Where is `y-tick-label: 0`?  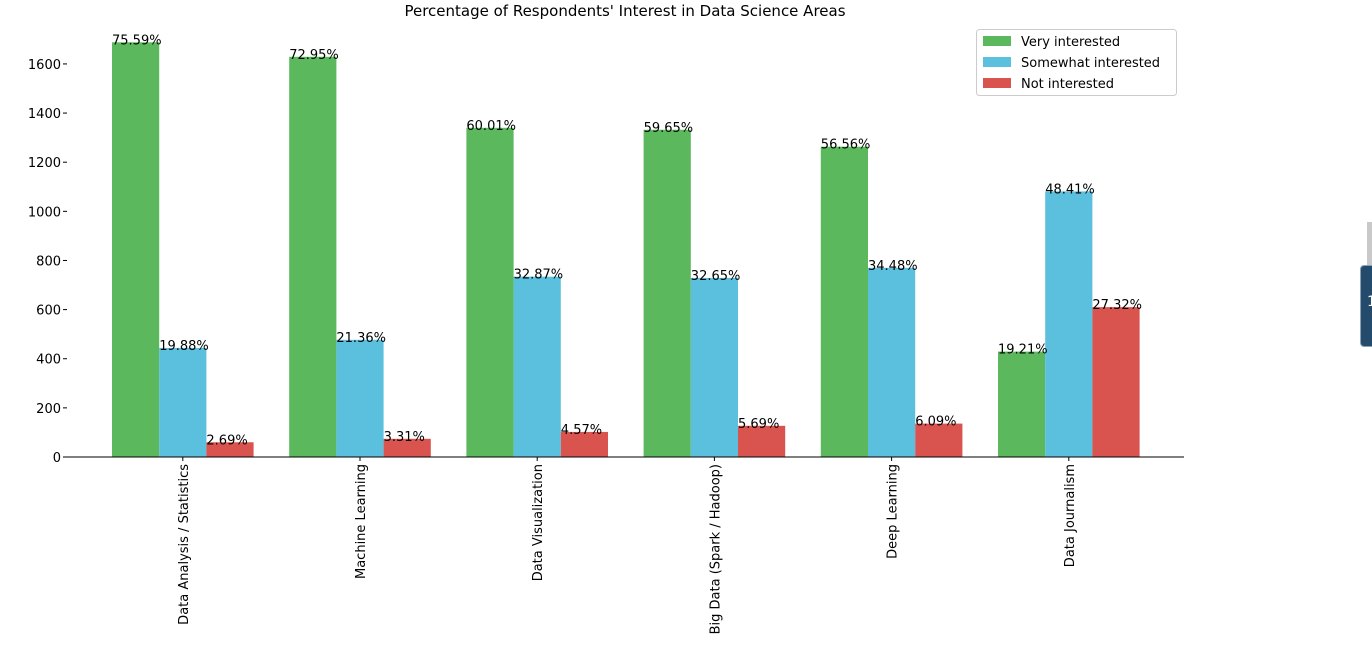
y-tick-label: 0 is located at coordinates (57, 458).